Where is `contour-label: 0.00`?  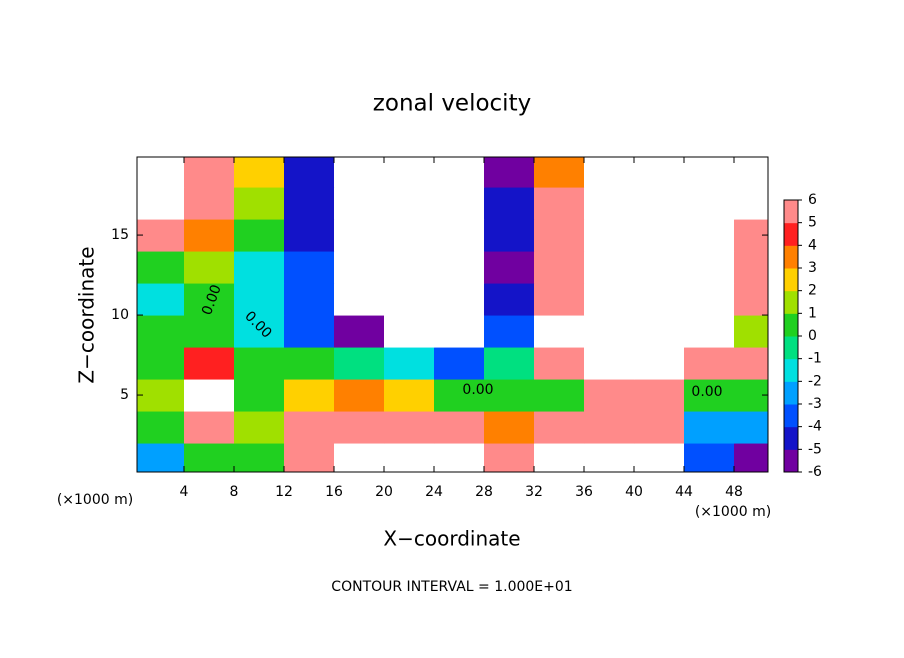 contour-label: 0.00 is located at coordinates (706, 392).